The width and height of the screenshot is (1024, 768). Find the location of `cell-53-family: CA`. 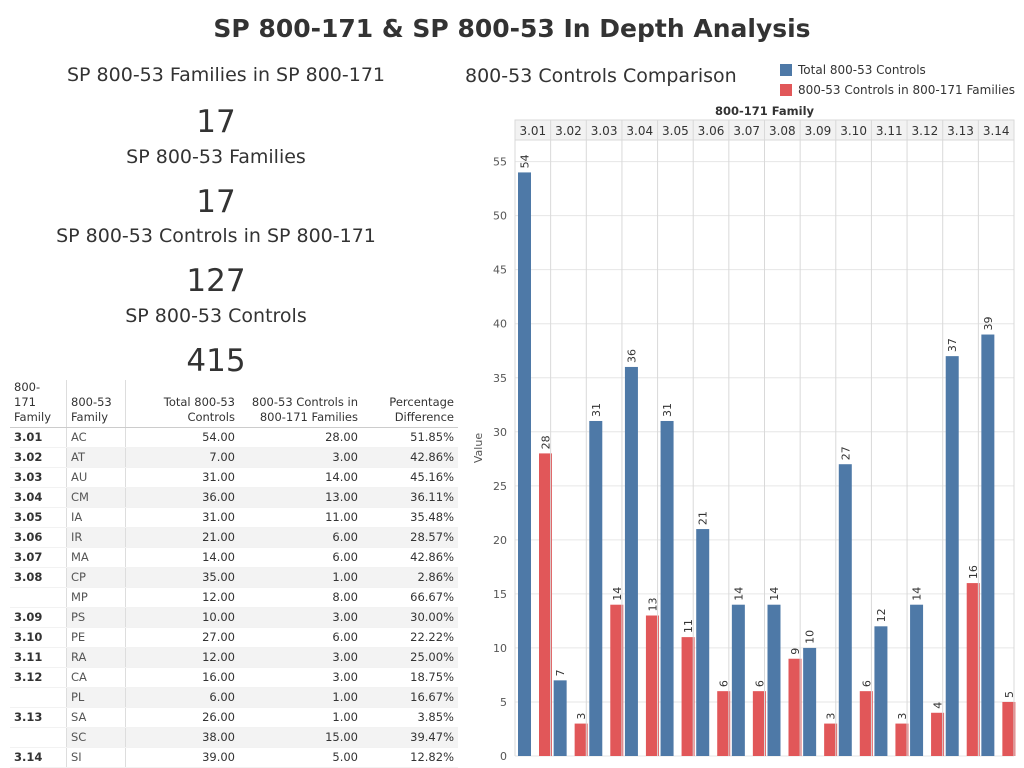

cell-53-family: CA is located at coordinates (96, 677).